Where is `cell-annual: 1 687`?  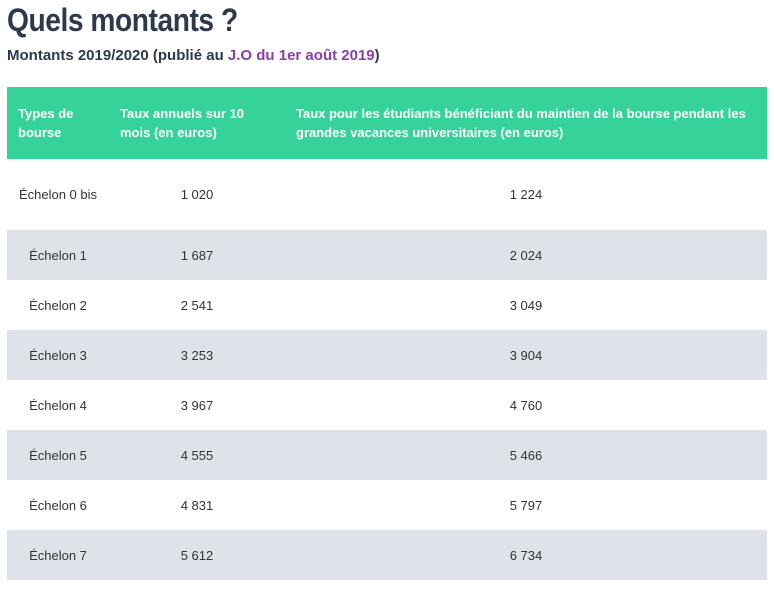 cell-annual: 1 687 is located at coordinates (197, 255).